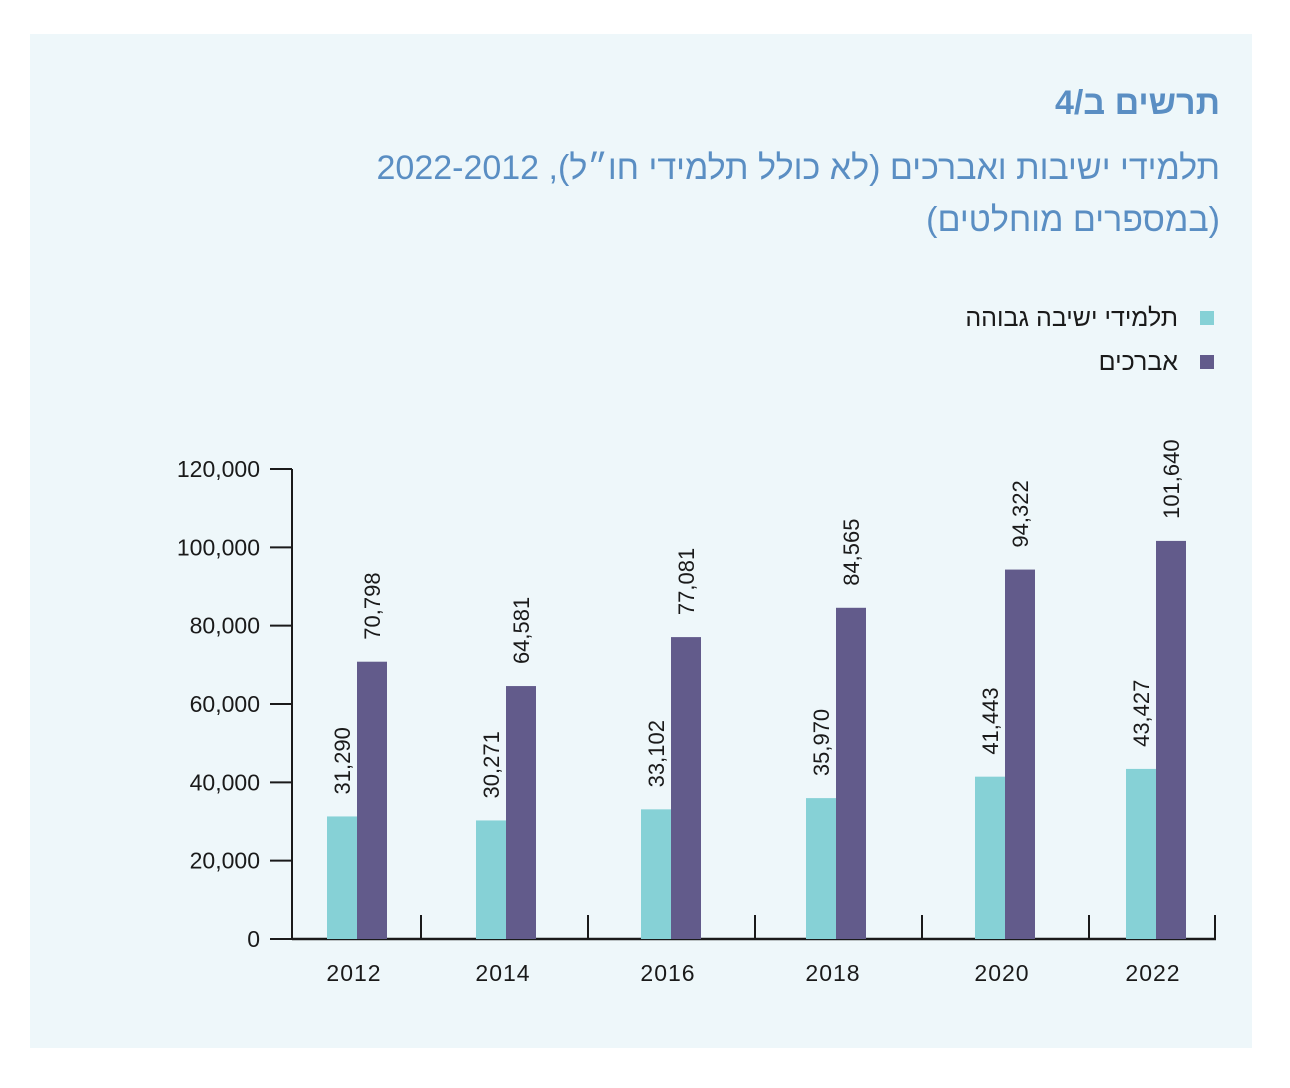  I want to click on legend-swatch-students, so click(1207, 318).